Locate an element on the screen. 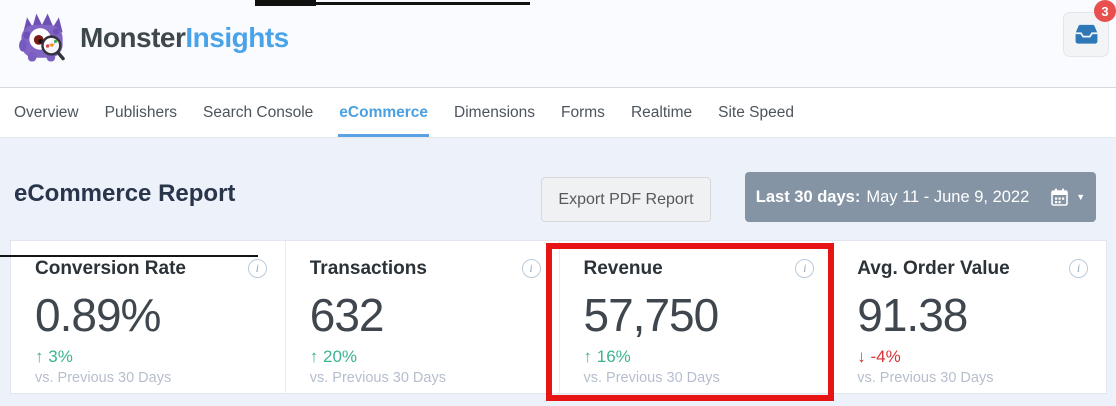 This screenshot has height=406, width=1116. metric-change: ↑ 3% is located at coordinates (151, 357).